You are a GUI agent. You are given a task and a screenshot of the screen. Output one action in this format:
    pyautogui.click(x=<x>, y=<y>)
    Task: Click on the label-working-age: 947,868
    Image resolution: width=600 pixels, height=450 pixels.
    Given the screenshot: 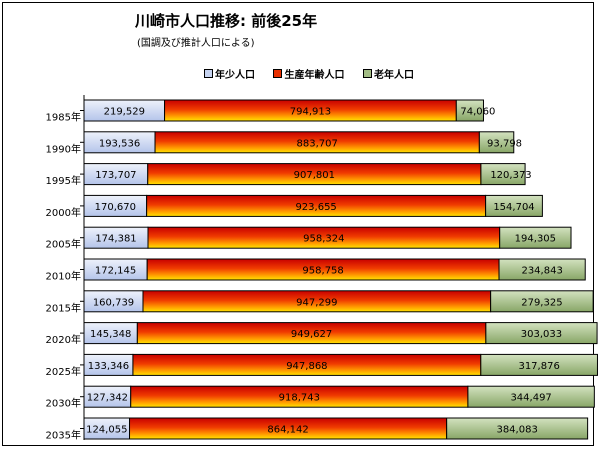 What is the action you would take?
    pyautogui.click(x=306, y=366)
    